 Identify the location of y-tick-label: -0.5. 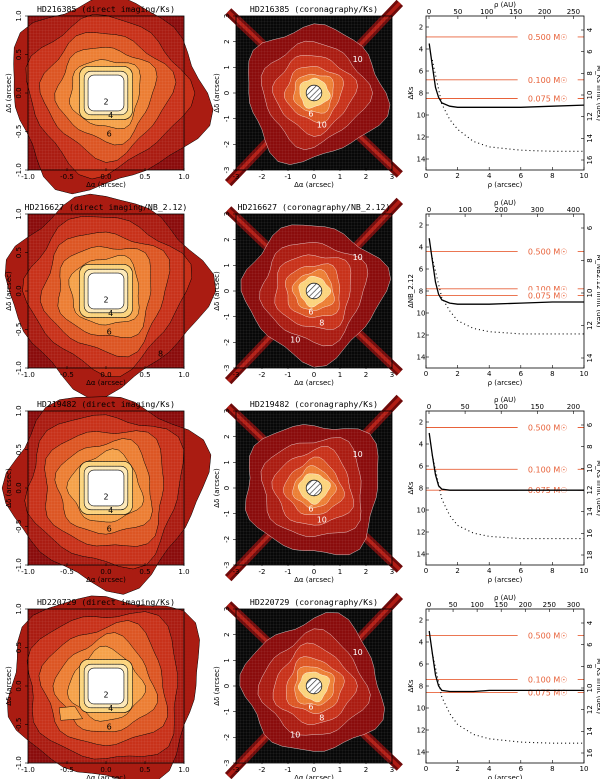
(19, 725).